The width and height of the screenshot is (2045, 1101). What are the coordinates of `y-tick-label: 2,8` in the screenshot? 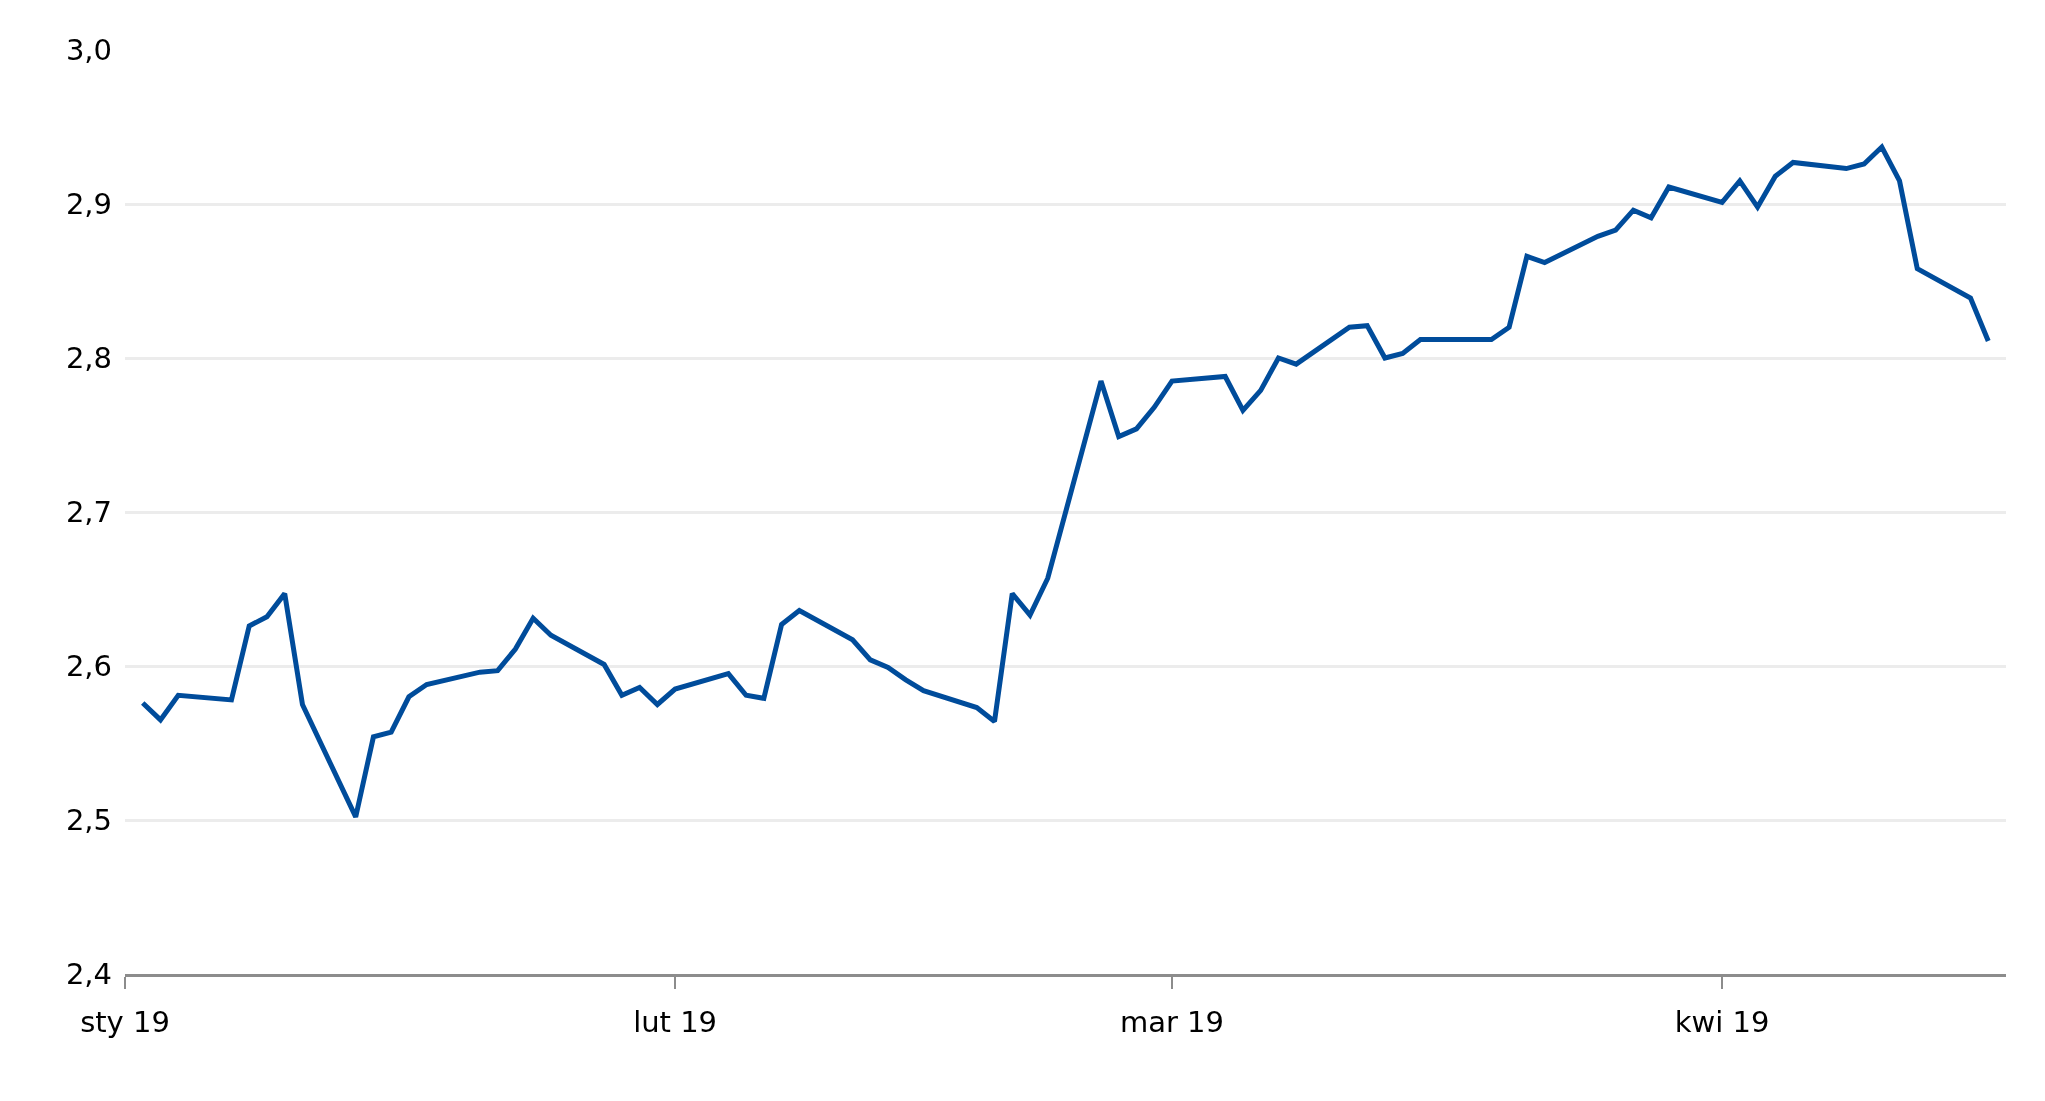 It's located at (88, 358).